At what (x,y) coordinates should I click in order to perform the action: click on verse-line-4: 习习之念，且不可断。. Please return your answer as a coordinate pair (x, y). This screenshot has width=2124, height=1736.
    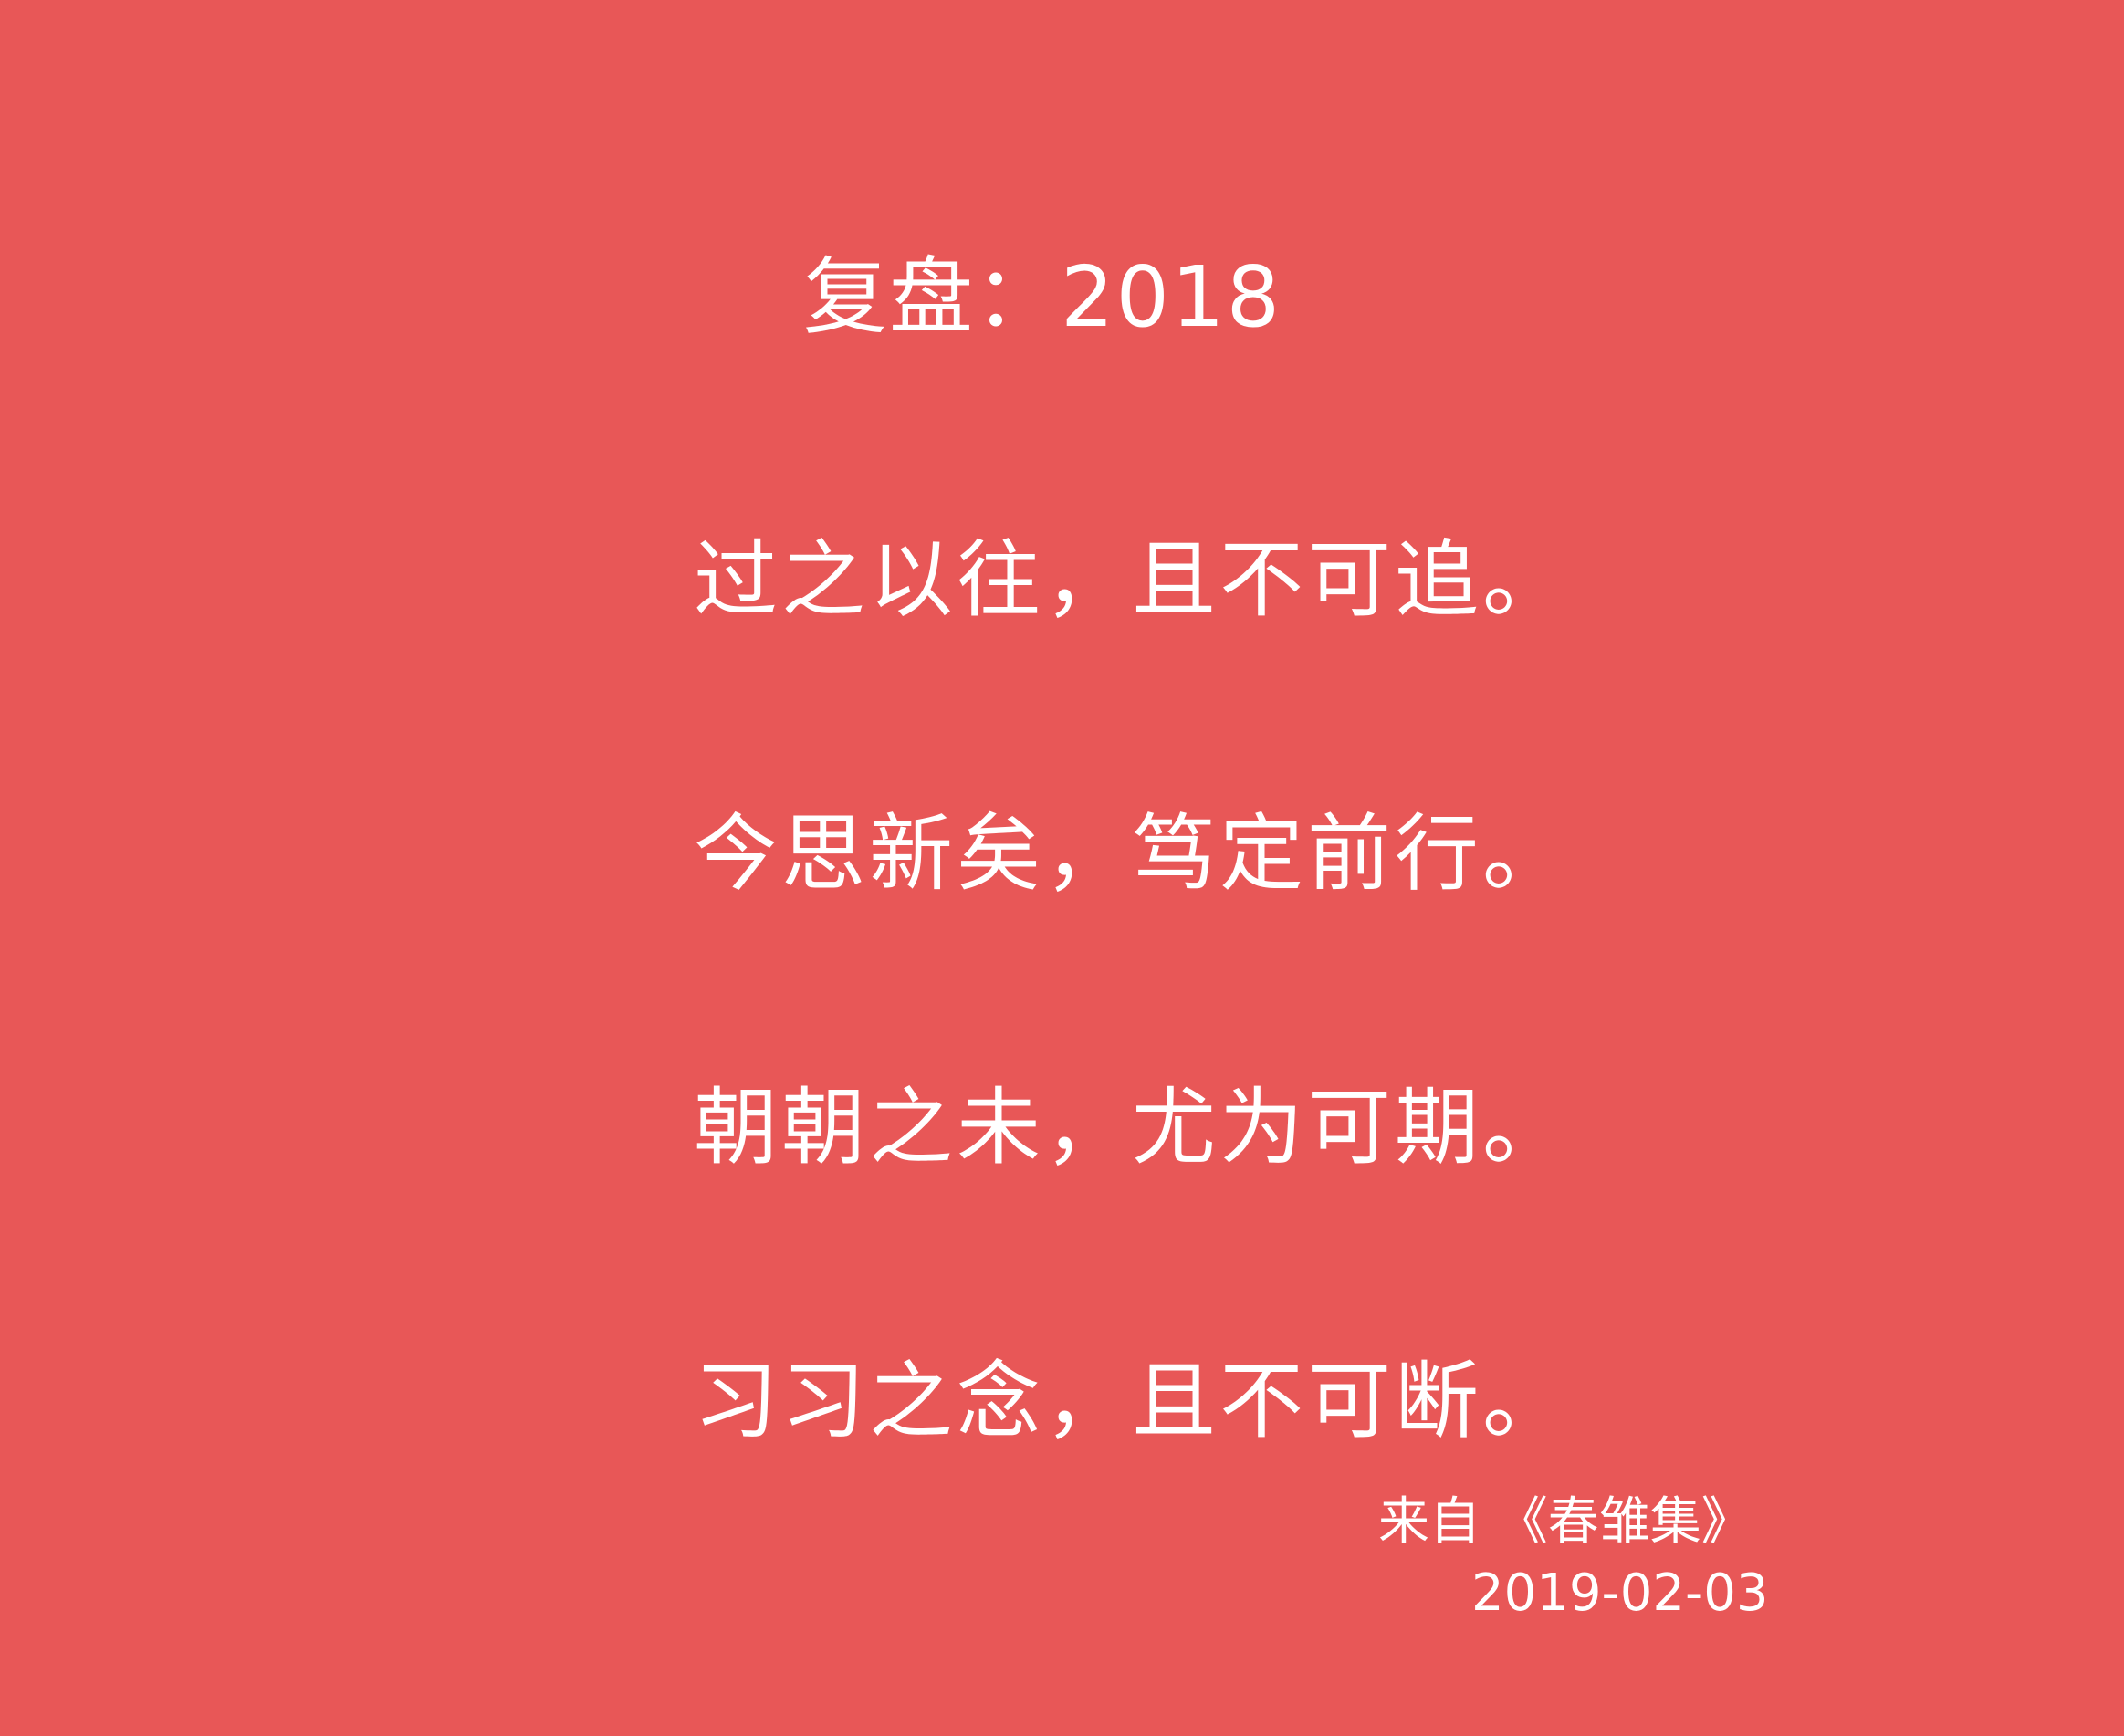
    Looking at the image, I should click on (1132, 1401).